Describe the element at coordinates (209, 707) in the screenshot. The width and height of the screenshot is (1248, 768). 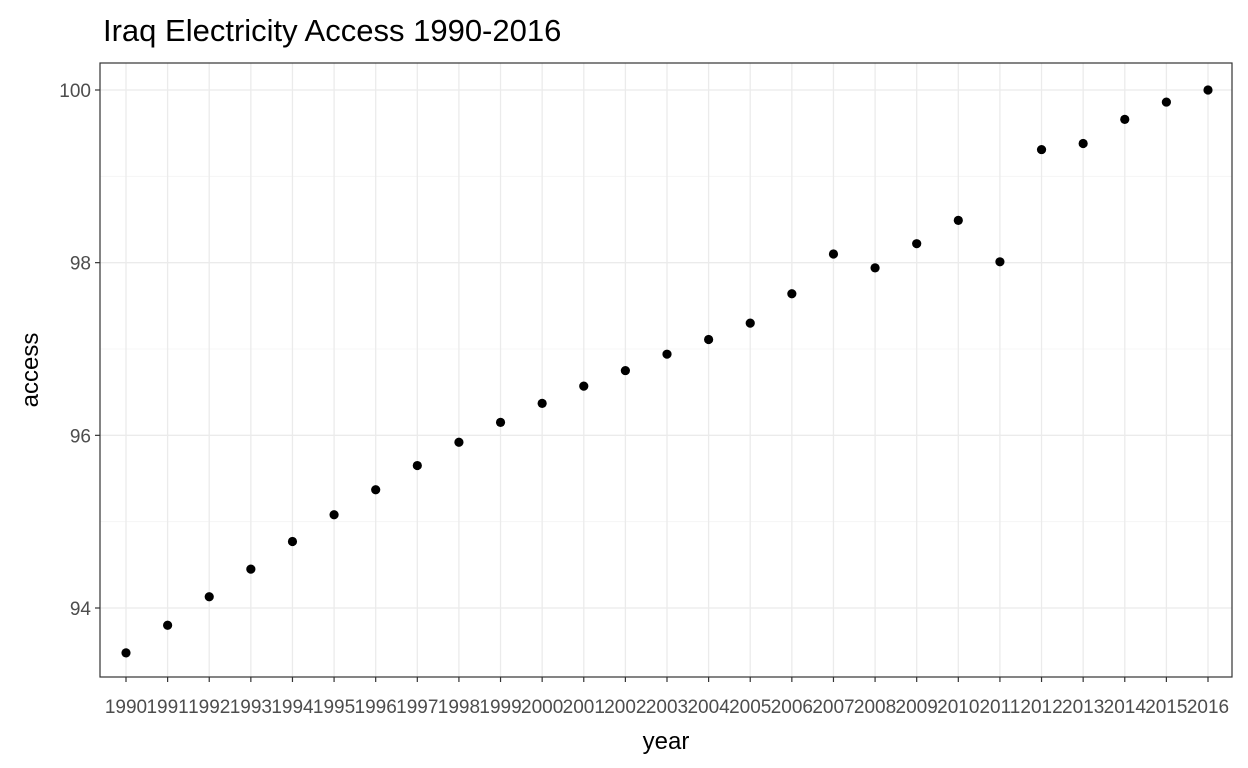
I see `x-tick-label: 1992` at that location.